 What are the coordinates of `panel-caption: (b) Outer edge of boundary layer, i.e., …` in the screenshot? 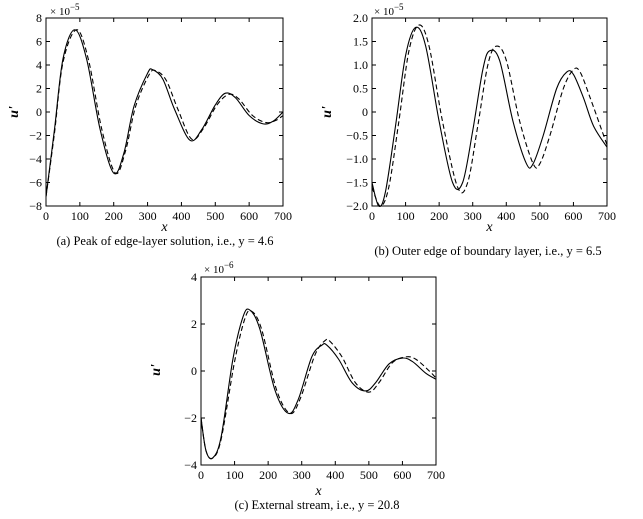 It's located at (487, 251).